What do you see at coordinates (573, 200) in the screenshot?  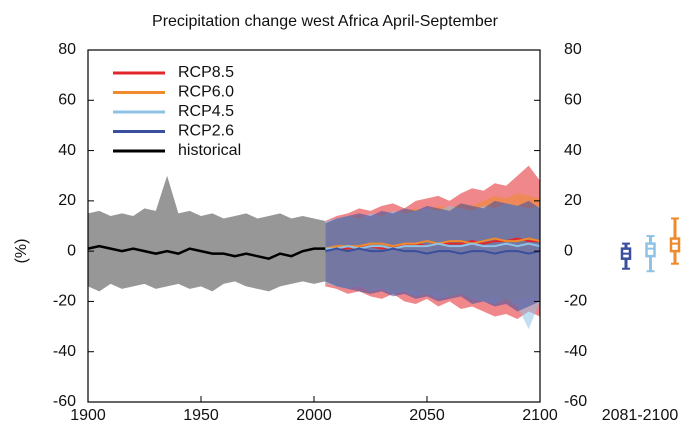 I see `y2-tick-label: 20` at bounding box center [573, 200].